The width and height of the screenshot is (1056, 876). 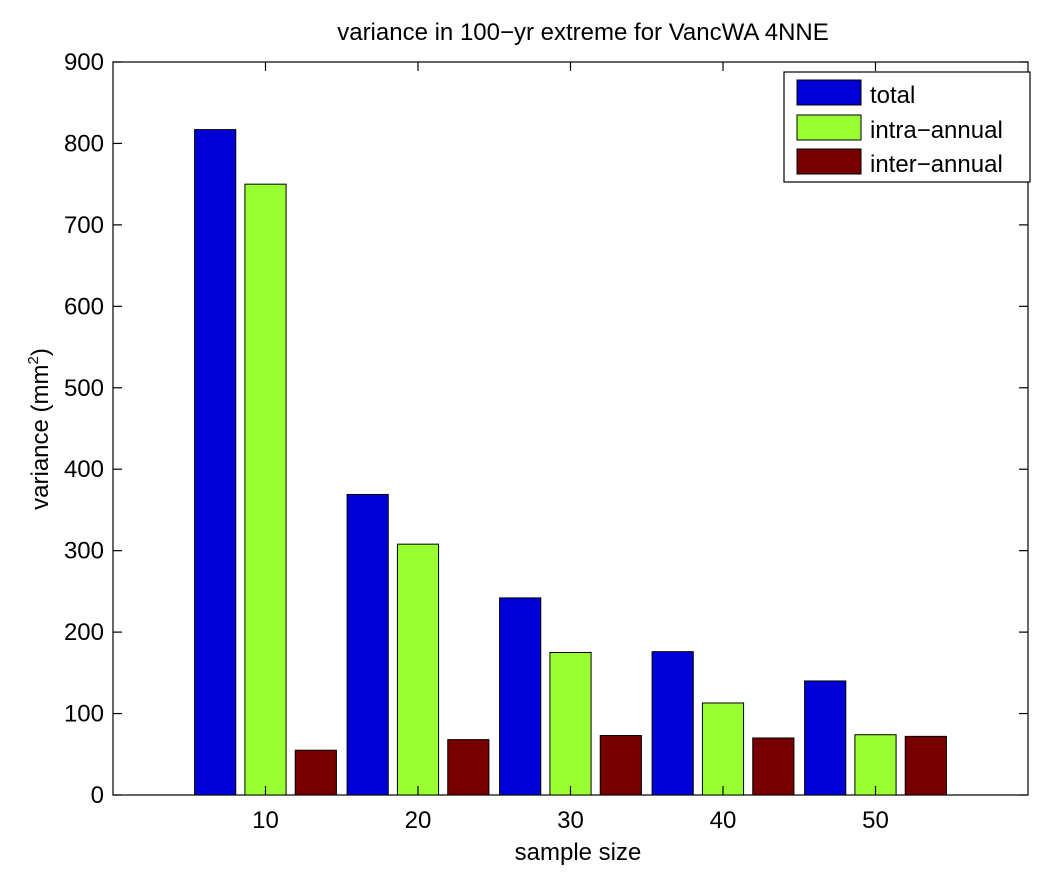 What do you see at coordinates (570, 820) in the screenshot?
I see `x-tick-label: 30` at bounding box center [570, 820].